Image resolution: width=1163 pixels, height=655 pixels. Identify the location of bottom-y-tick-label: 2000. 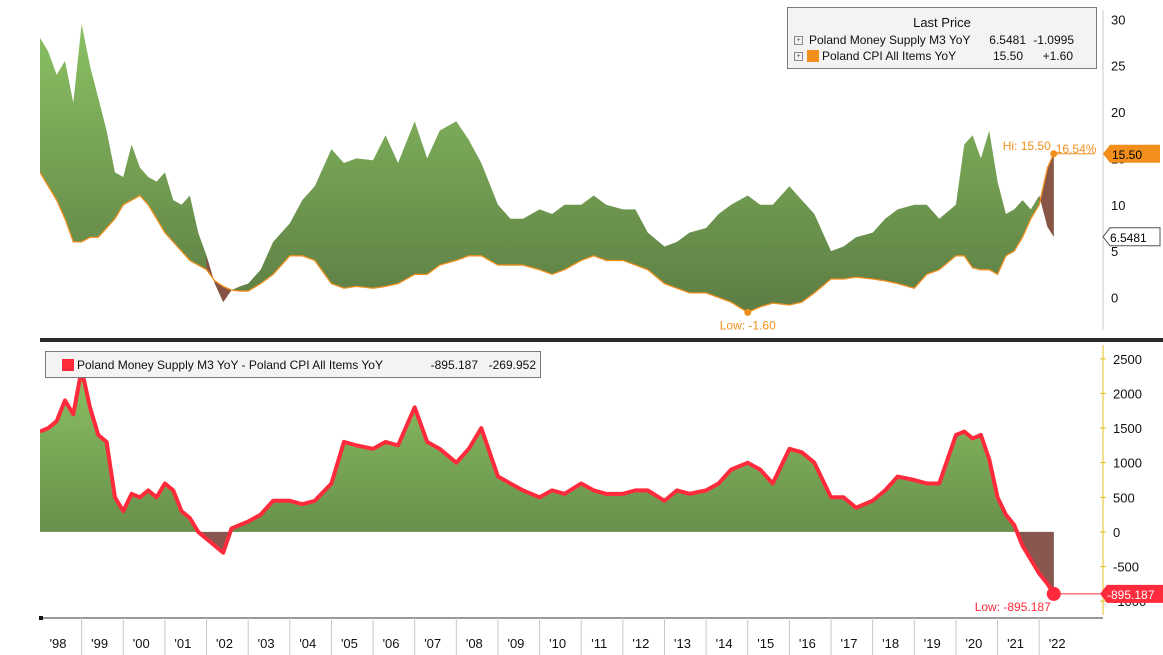
(1127, 393).